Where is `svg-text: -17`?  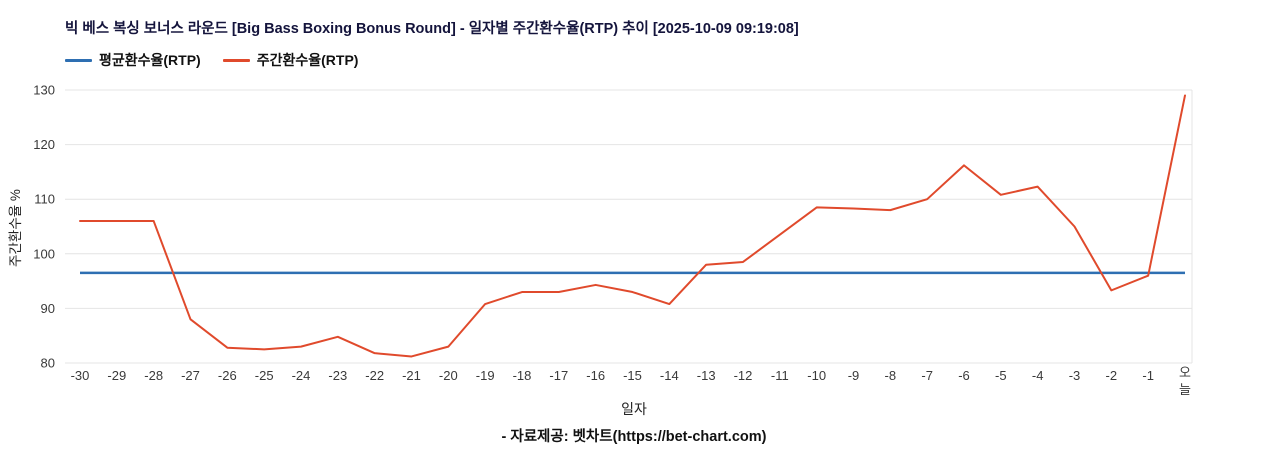
svg-text: -17 is located at coordinates (558, 375).